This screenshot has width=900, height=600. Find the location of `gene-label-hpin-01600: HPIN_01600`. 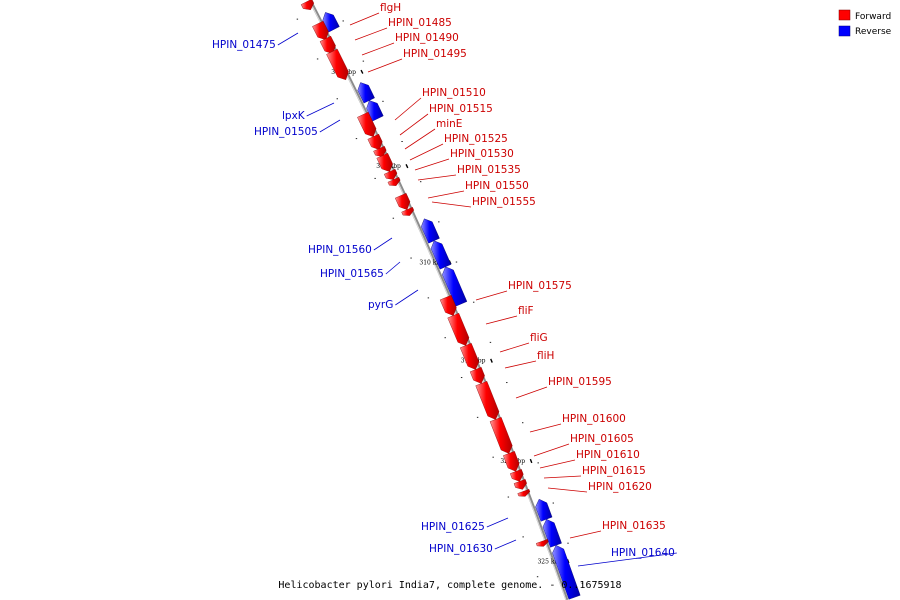

gene-label-hpin-01600: HPIN_01600 is located at coordinates (594, 419).